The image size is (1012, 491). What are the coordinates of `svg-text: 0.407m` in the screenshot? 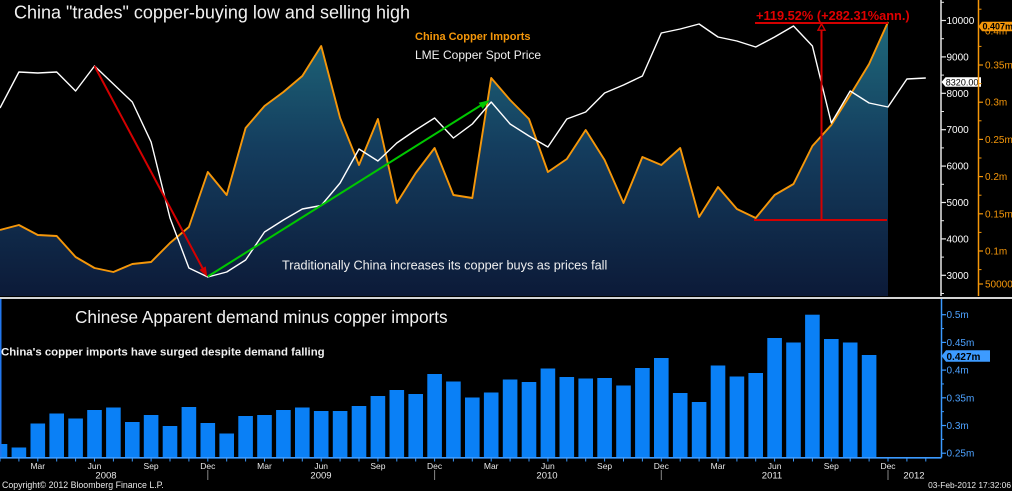 It's located at (997, 27).